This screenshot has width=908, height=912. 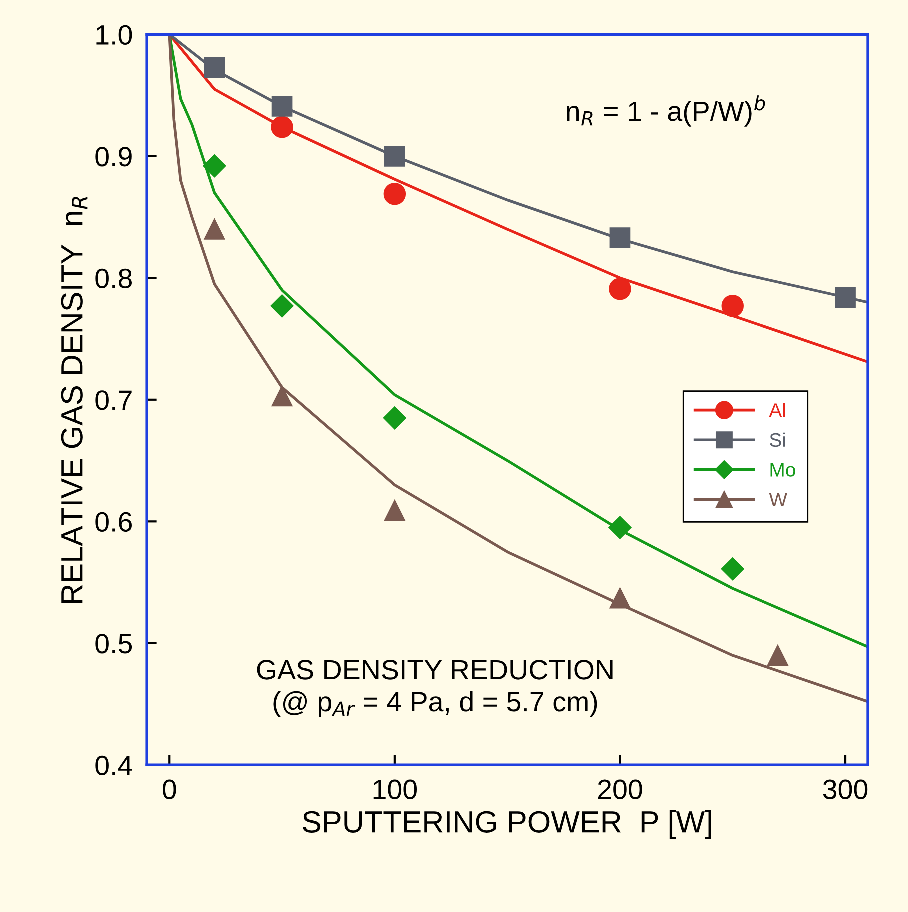 I want to click on legend-label: Mo, so click(x=783, y=470).